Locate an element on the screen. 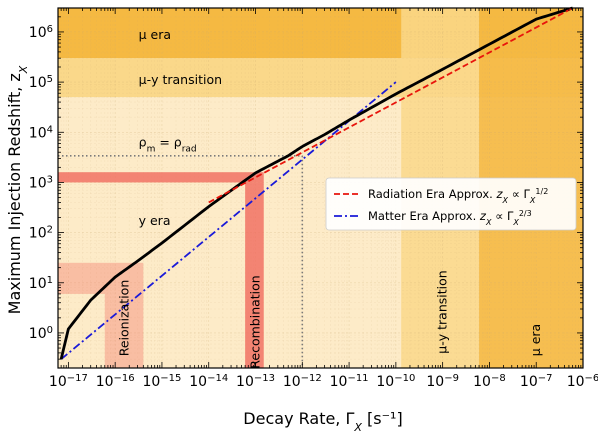  vertical-band-label-1: Recombination is located at coordinates (255, 321).